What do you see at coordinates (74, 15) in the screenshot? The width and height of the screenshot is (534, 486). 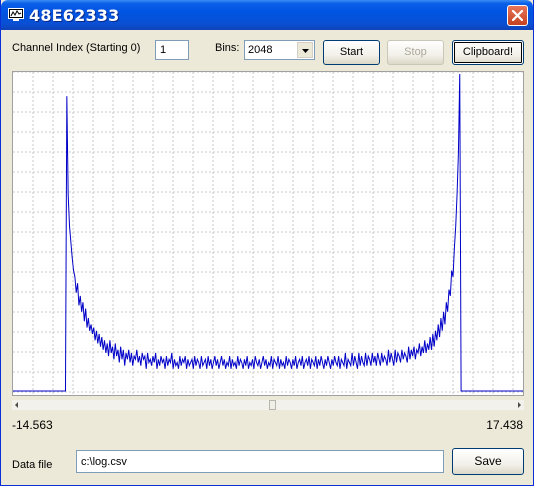 I see `window-title: 48E62333` at bounding box center [74, 15].